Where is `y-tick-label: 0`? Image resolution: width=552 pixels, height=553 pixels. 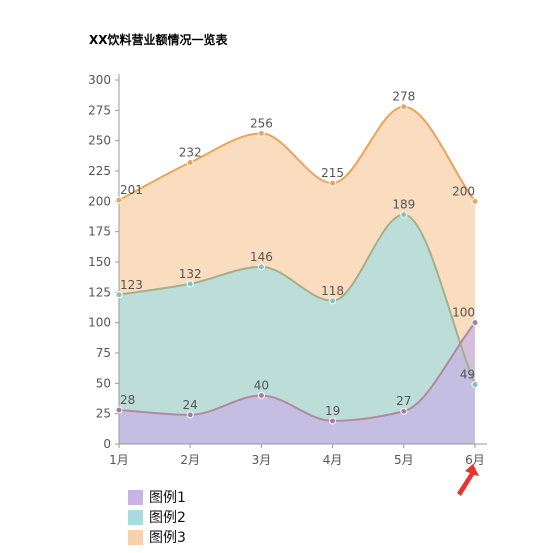 y-tick-label: 0 is located at coordinates (107, 444).